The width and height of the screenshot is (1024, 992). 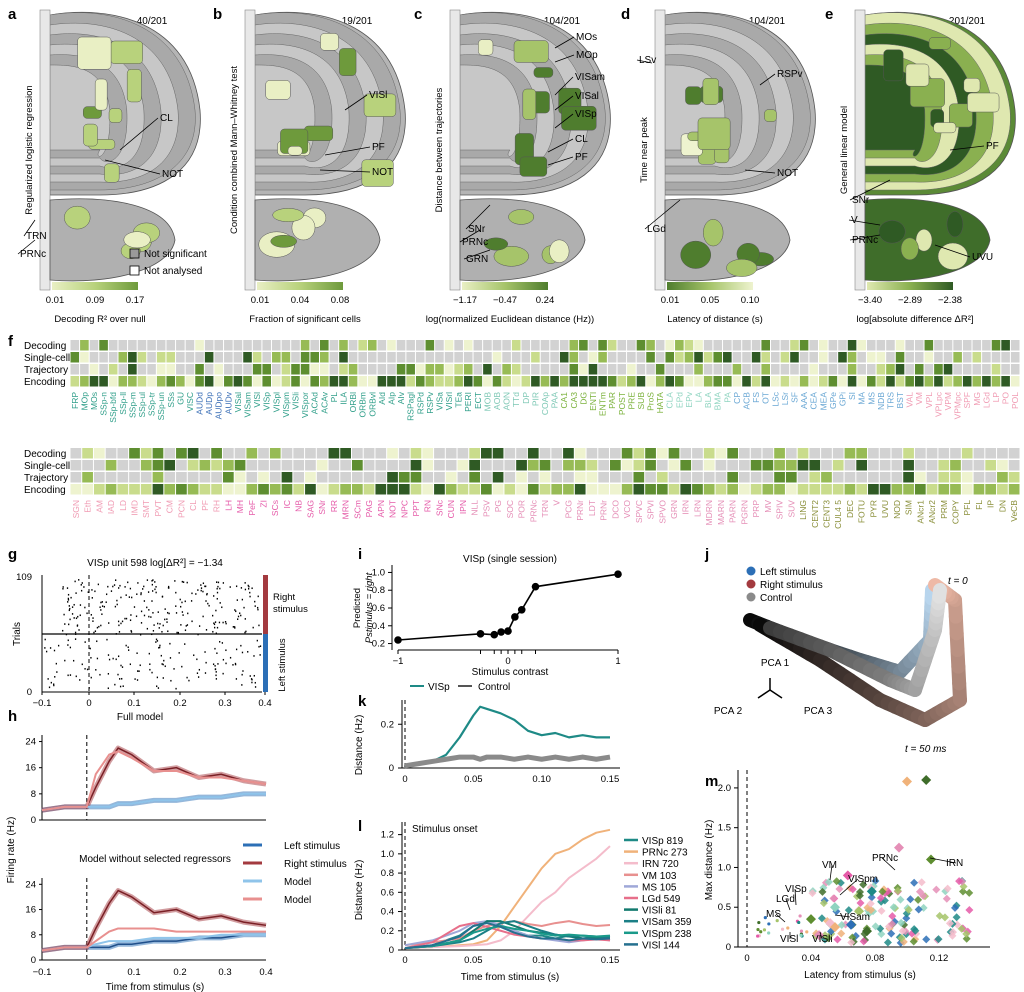 I want to click on heatmap-region-label: V, so click(x=557, y=503).